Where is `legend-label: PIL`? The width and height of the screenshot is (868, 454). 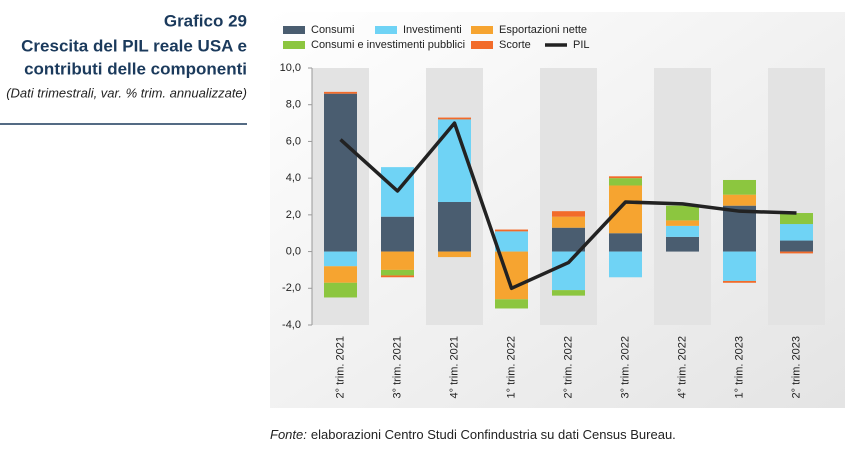 legend-label: PIL is located at coordinates (581, 45).